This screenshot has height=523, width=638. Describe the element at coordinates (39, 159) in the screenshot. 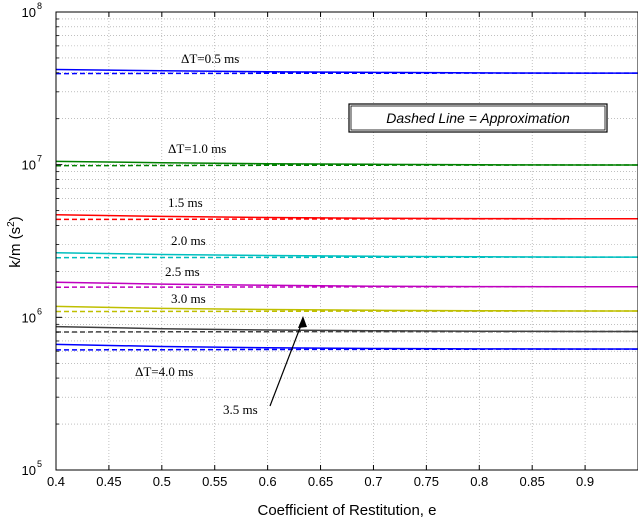

I see `y-tick-label-exp: 7` at that location.